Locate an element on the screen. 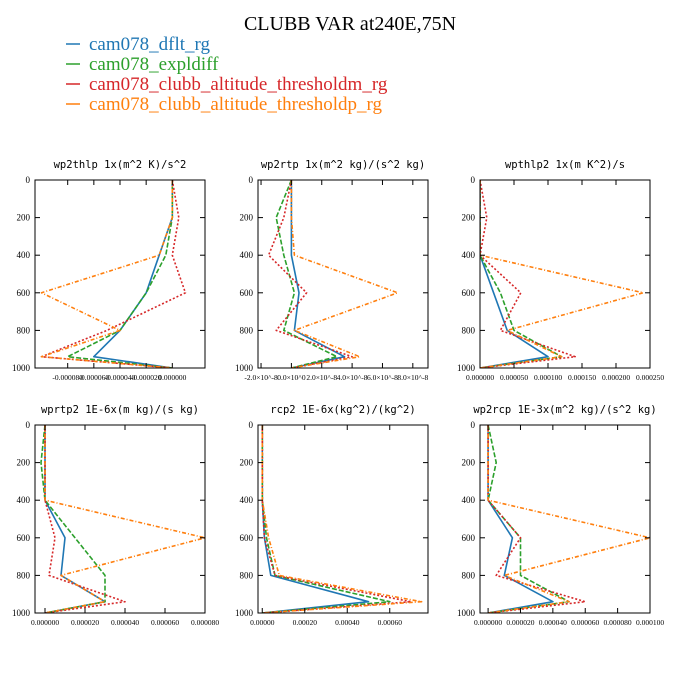 Image resolution: width=700 pixels, height=700 pixels. chart-title: rcp2 1E-6x(kg^2)/(kg^2) is located at coordinates (342, 410).